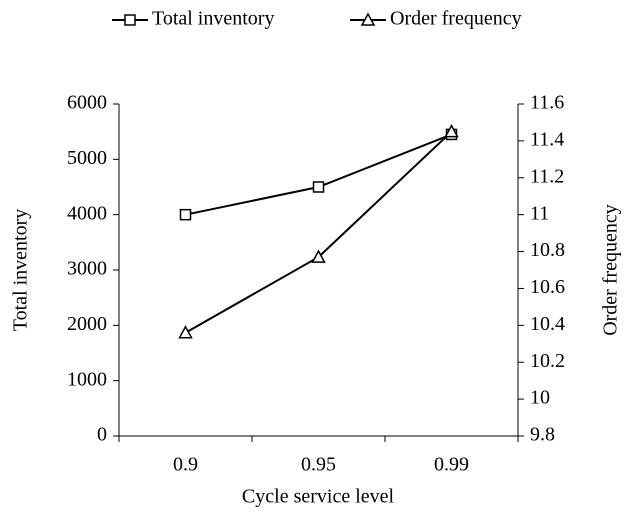 This screenshot has height=524, width=626. I want to click on y2-tick-label: 11, so click(539, 213).